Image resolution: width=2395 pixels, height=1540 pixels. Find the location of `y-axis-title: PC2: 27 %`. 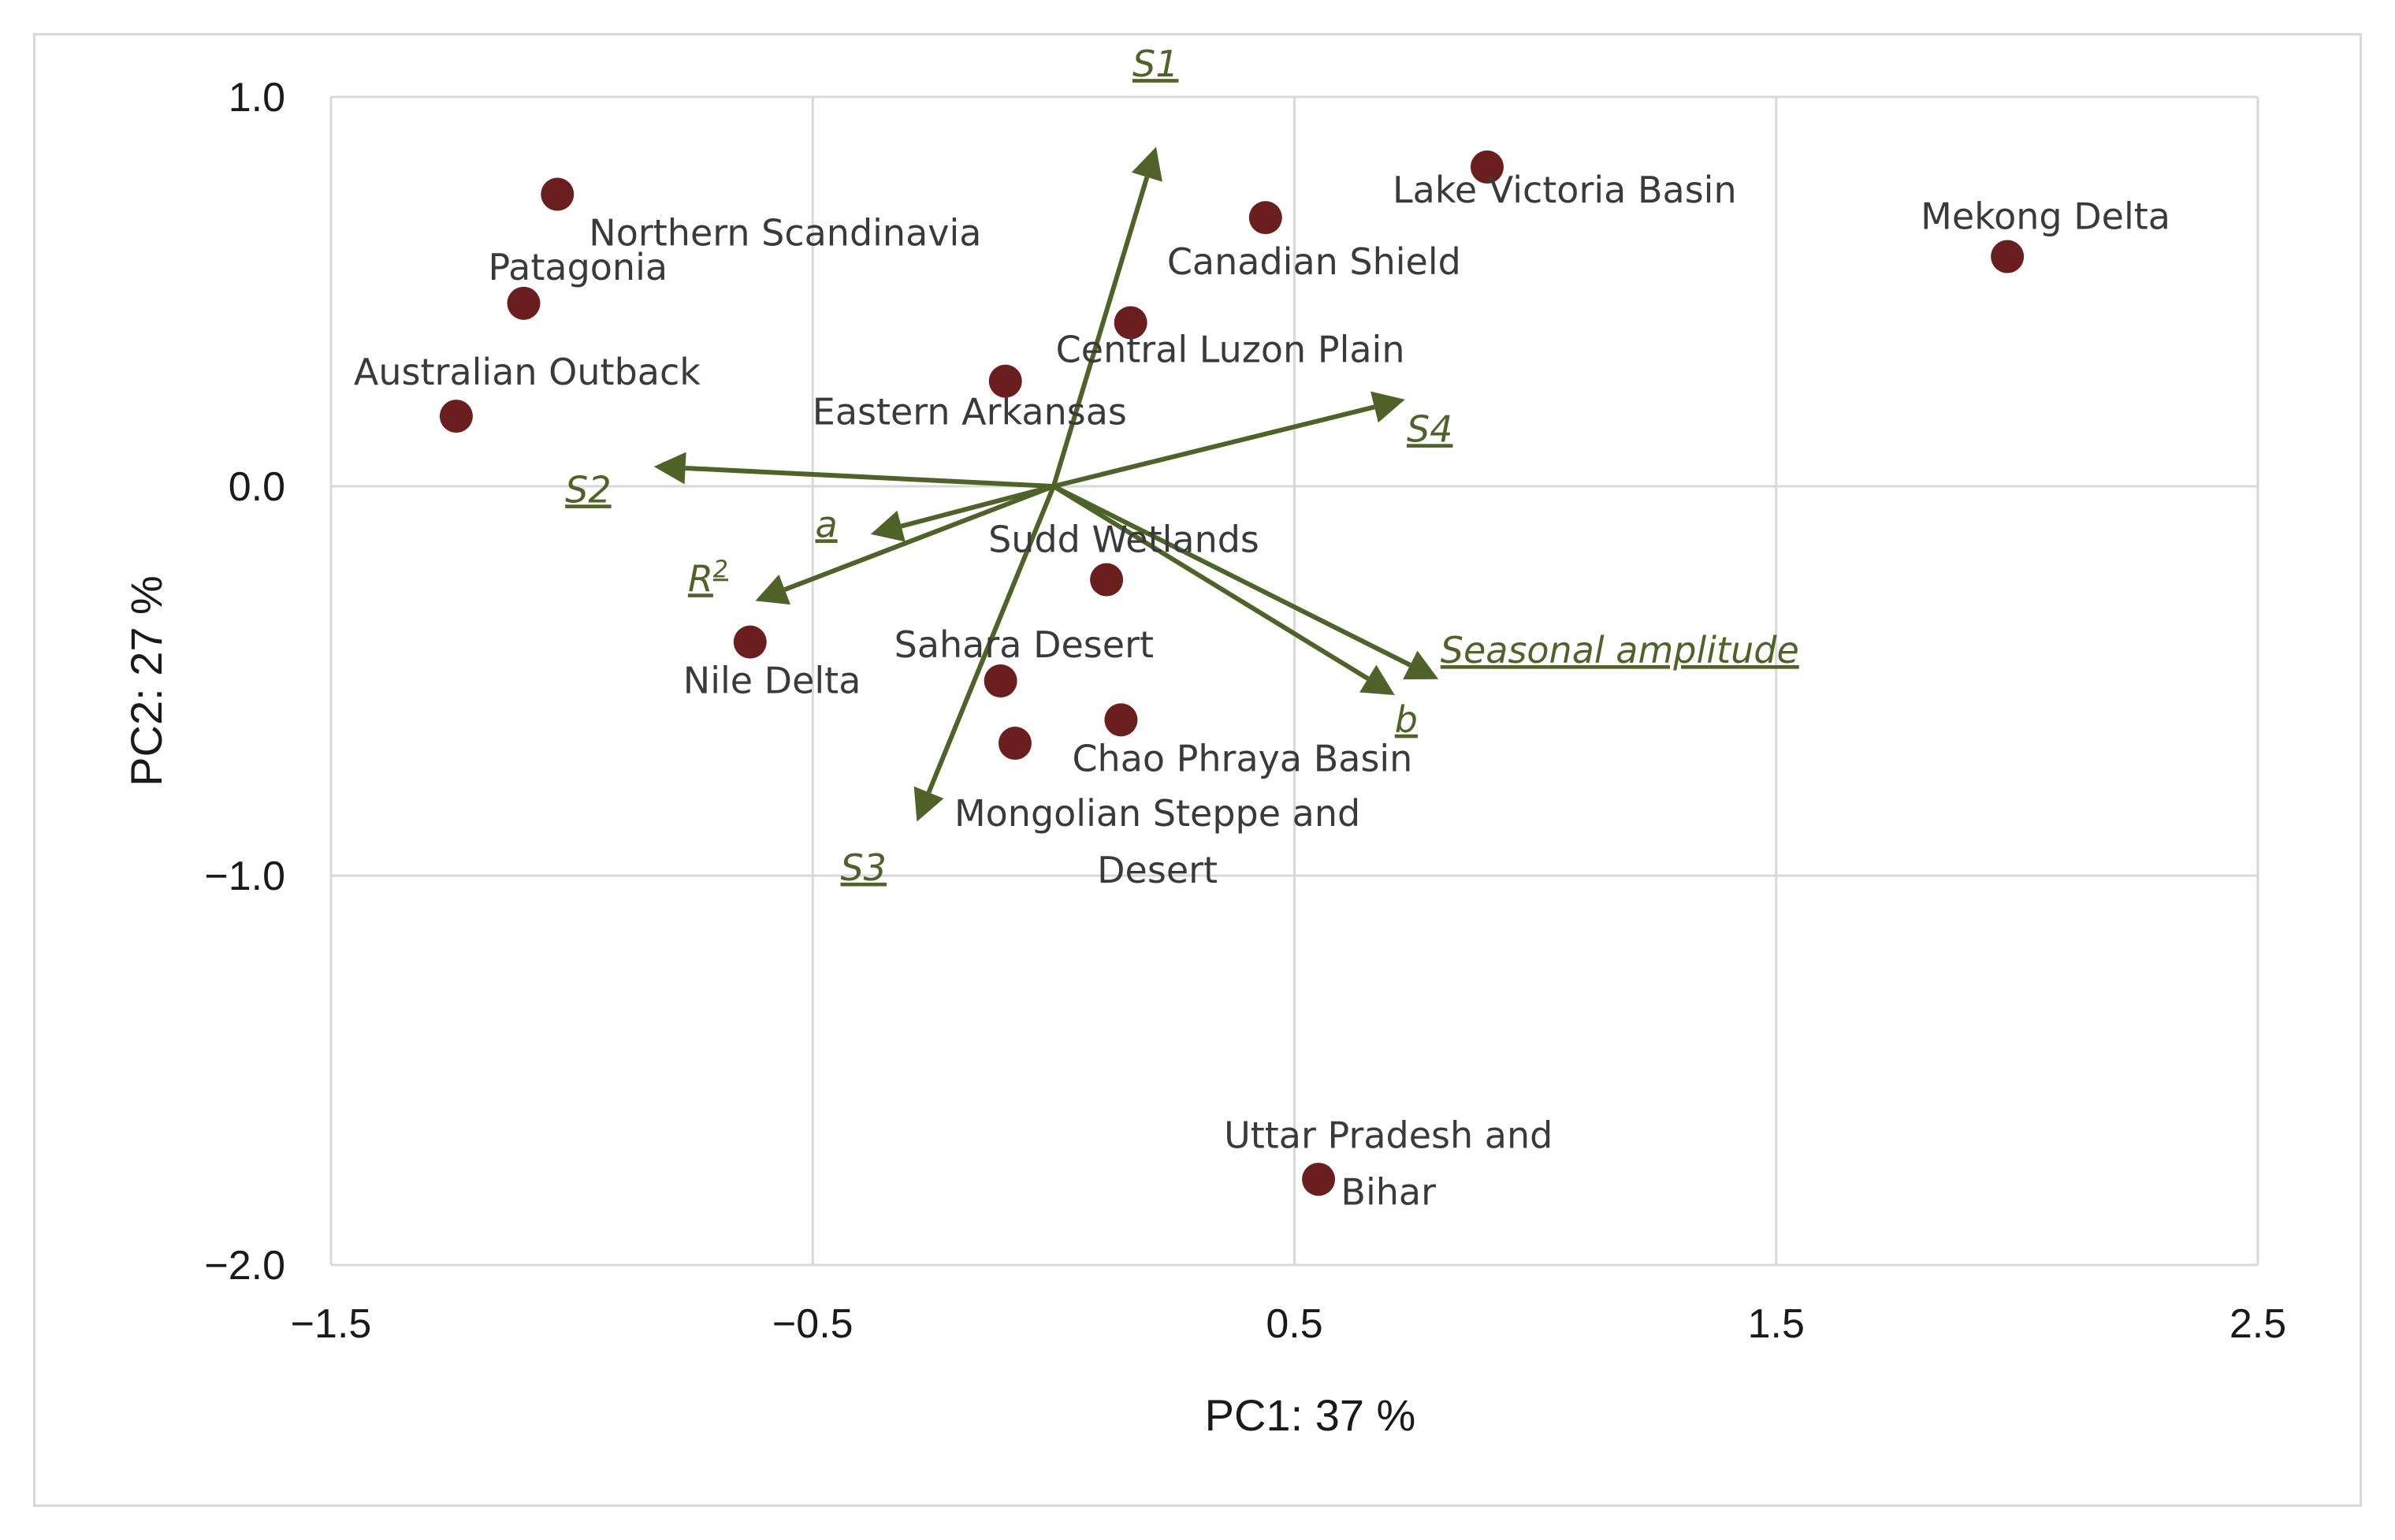

y-axis-title: PC2: 27 % is located at coordinates (146, 681).